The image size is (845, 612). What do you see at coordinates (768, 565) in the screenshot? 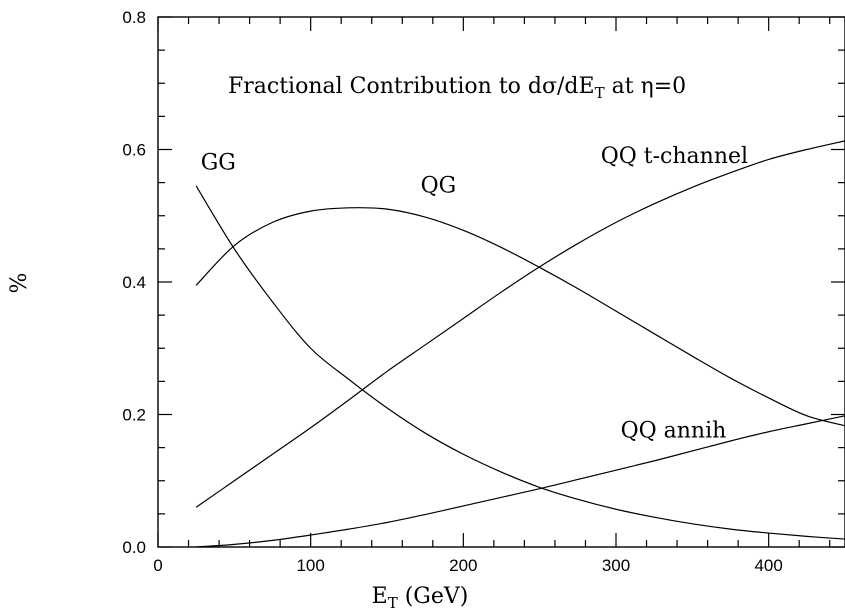
I see `x-tick-label: 400` at bounding box center [768, 565].